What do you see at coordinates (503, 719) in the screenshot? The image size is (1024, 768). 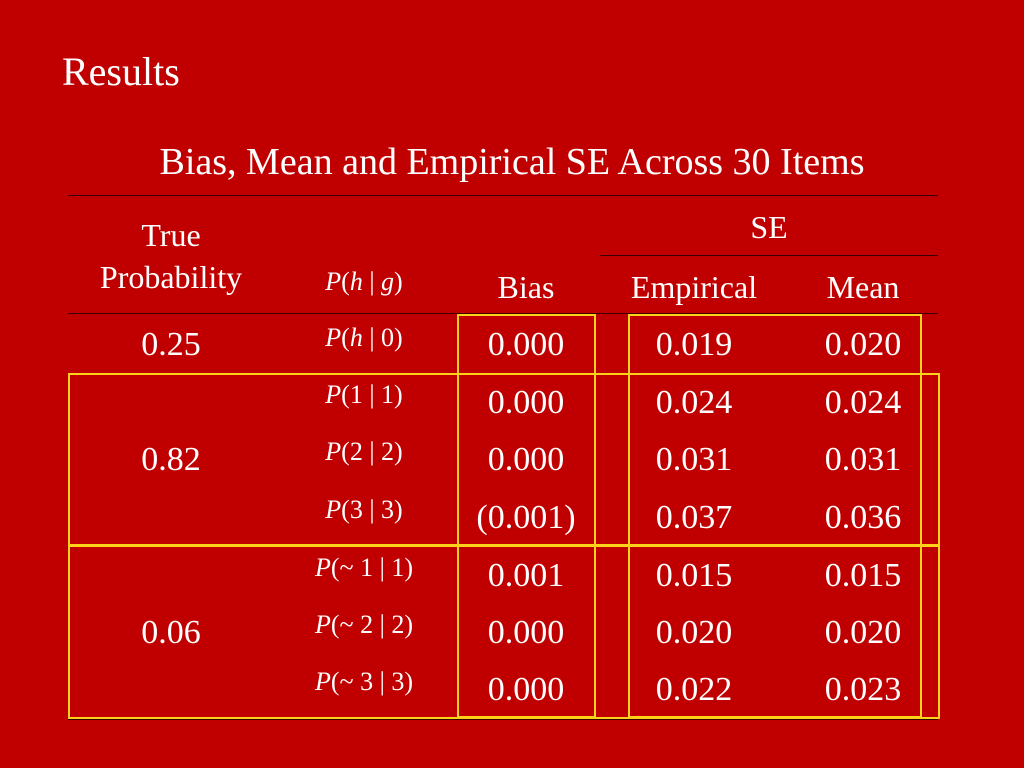 I see `table-bottom-rule` at bounding box center [503, 719].